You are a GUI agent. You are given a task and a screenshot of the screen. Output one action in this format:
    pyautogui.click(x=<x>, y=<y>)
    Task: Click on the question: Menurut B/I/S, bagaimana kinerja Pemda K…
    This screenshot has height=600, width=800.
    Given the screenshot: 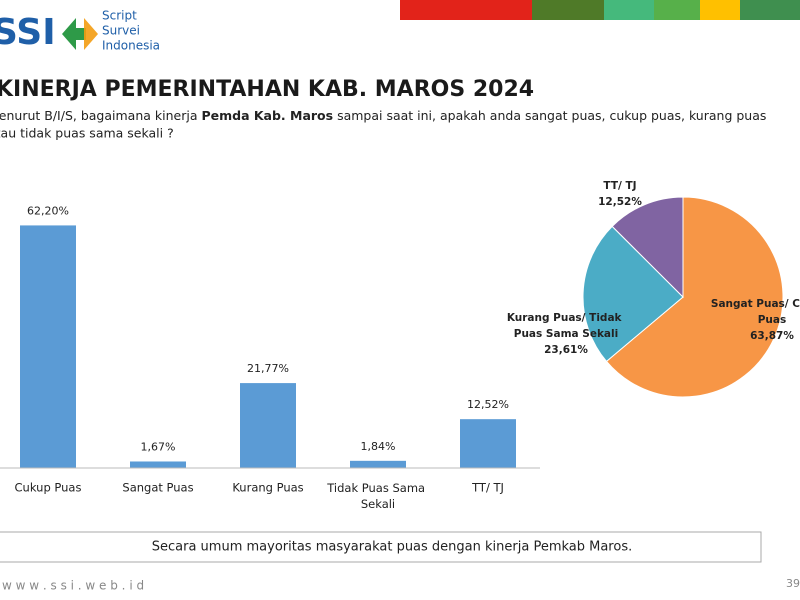 What is the action you would take?
    pyautogui.click(x=383, y=115)
    